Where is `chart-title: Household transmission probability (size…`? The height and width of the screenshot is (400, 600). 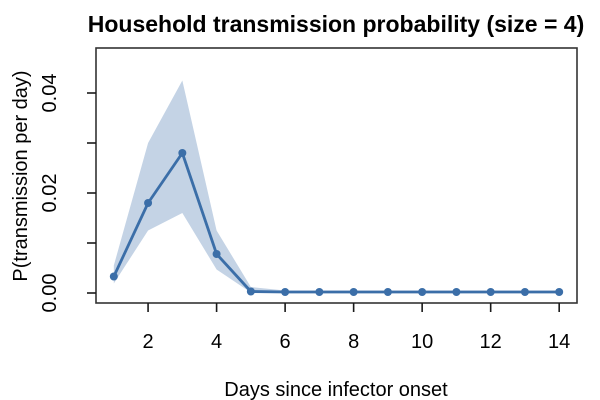 chart-title: Household transmission probability (size… is located at coordinates (336, 24).